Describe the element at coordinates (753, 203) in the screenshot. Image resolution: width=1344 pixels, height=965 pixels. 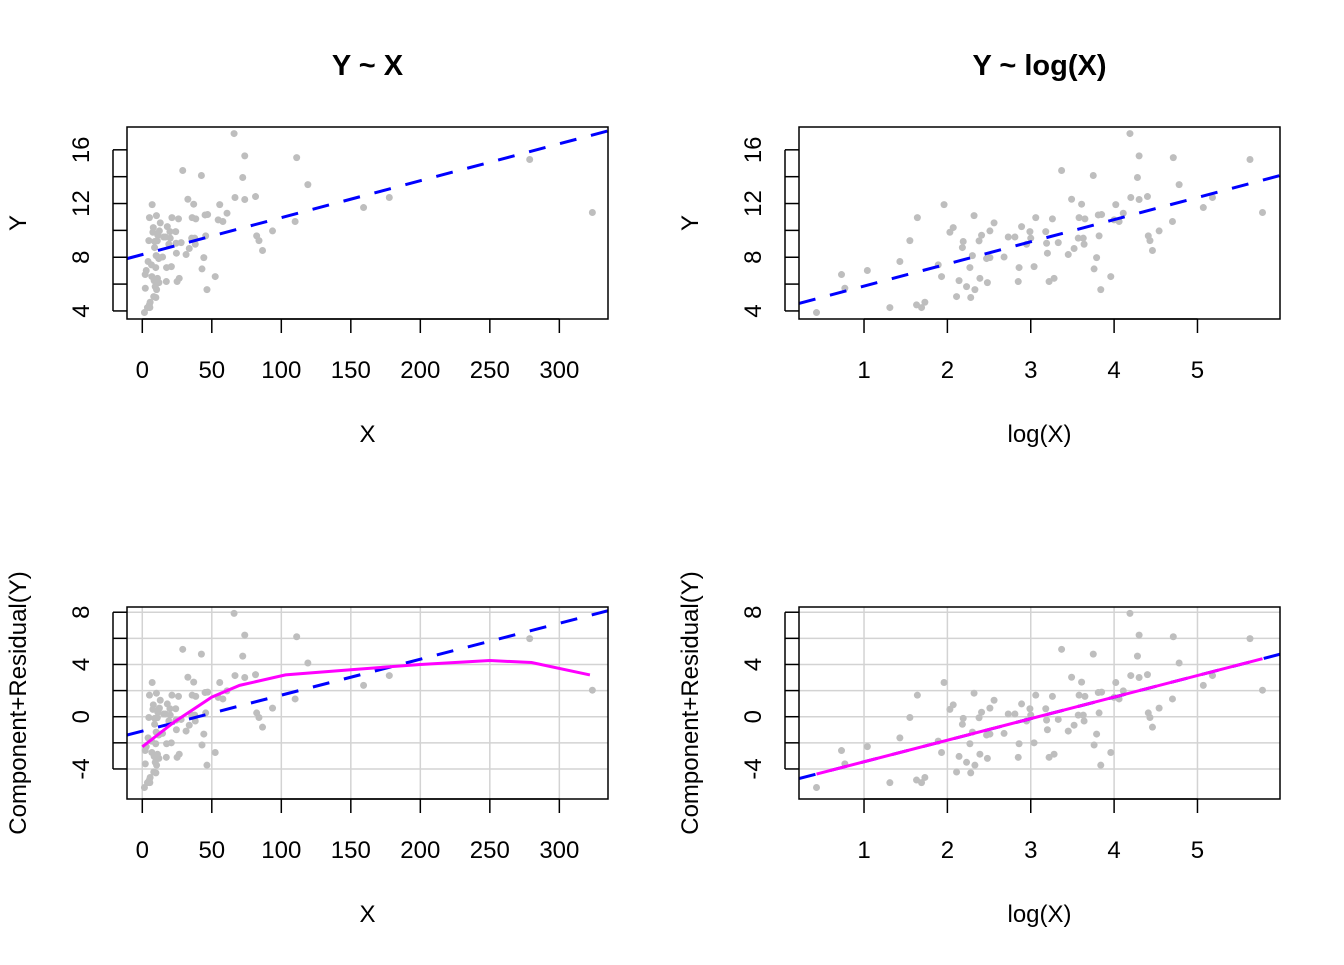
I see `y-tick-label: 12` at that location.